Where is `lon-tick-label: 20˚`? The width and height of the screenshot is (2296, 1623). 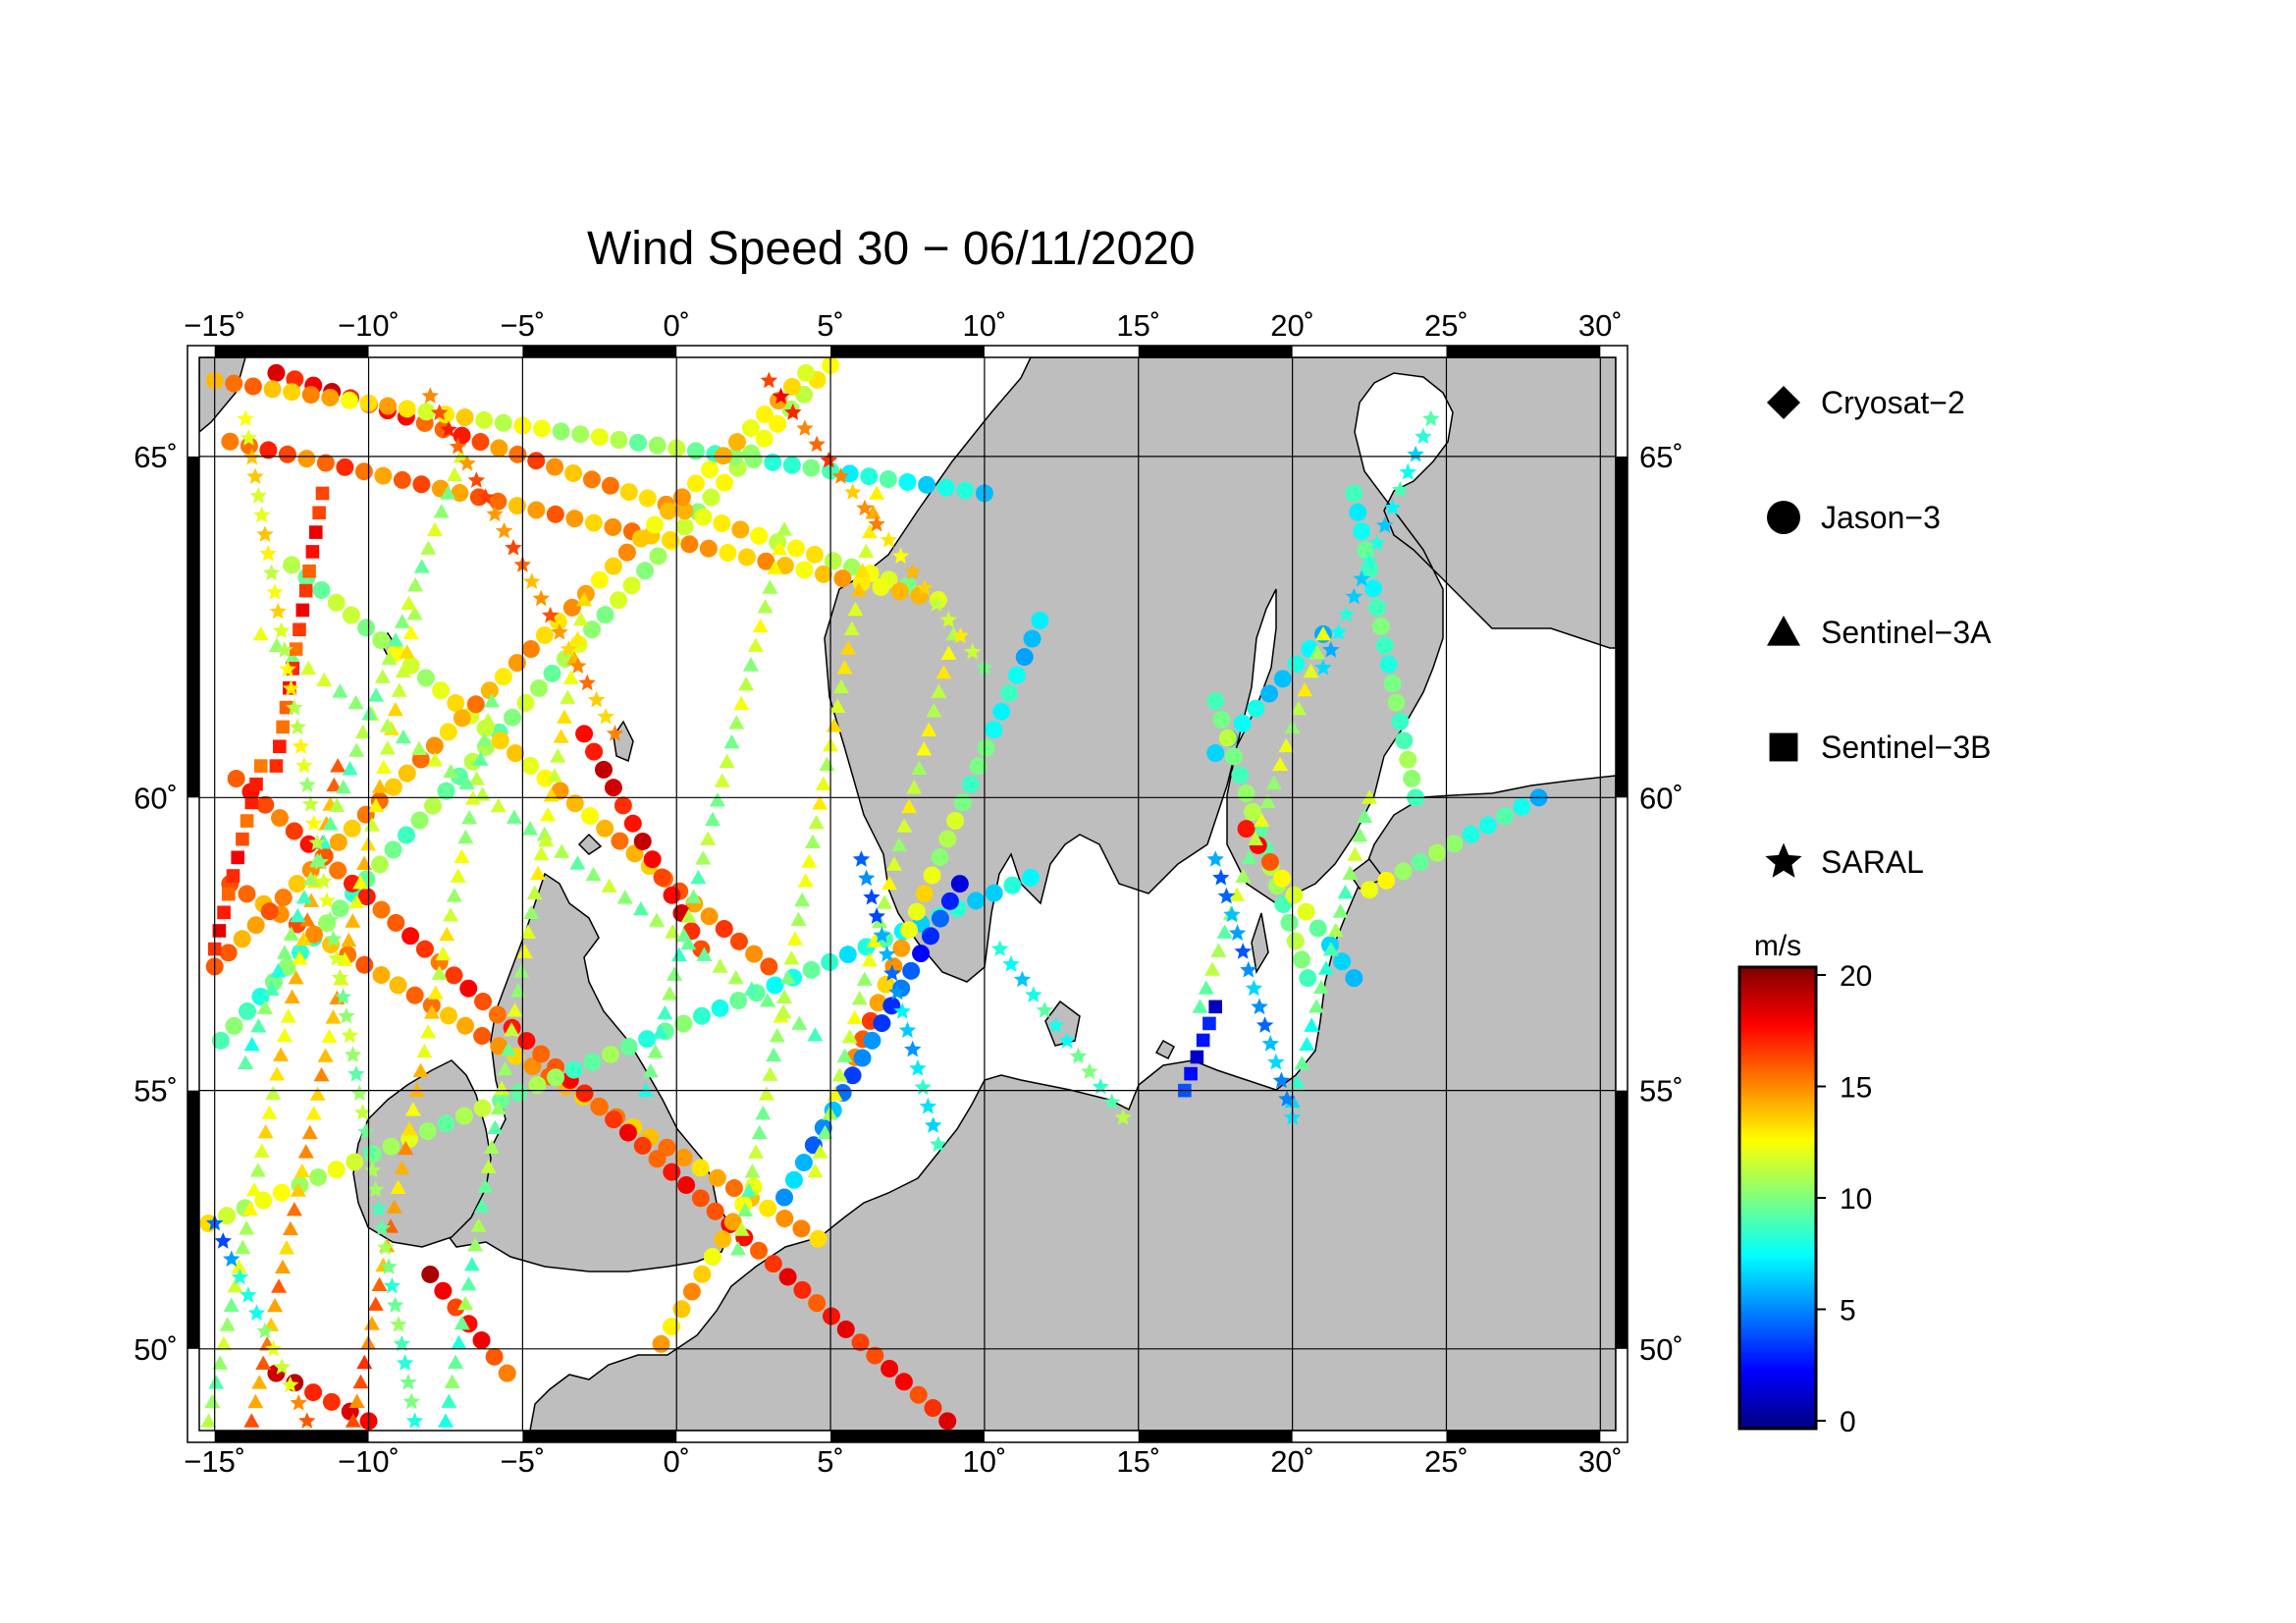 lon-tick-label: 20˚ is located at coordinates (1292, 1461).